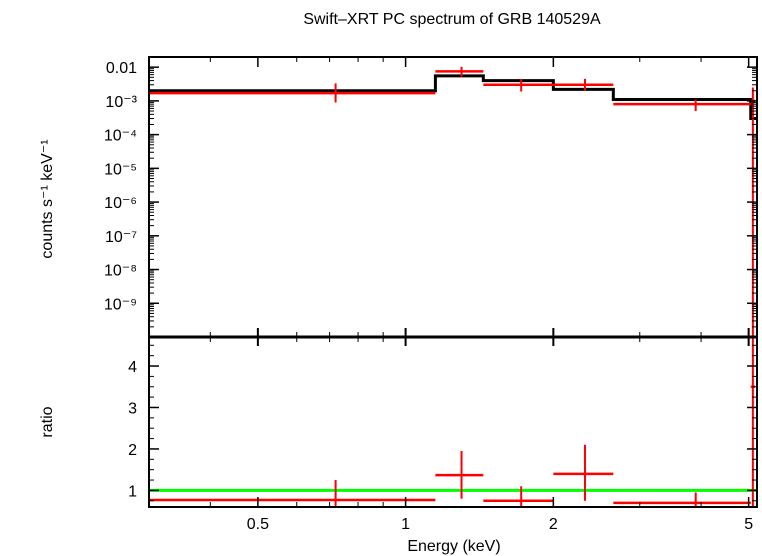 The height and width of the screenshot is (556, 762). I want to click on ratio-y-tick-label: 2, so click(132, 450).